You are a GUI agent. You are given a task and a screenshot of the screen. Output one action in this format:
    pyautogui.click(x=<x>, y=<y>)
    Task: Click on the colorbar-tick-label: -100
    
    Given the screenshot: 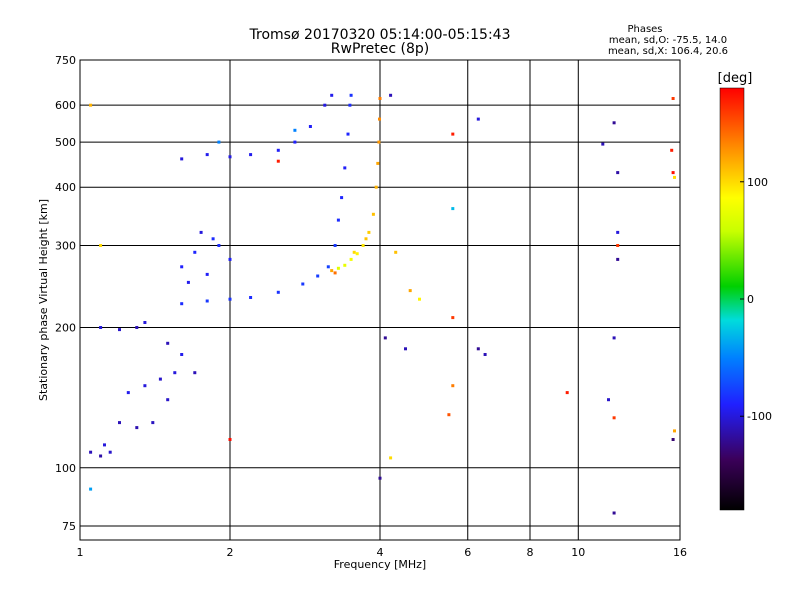 What is the action you would take?
    pyautogui.click(x=759, y=416)
    